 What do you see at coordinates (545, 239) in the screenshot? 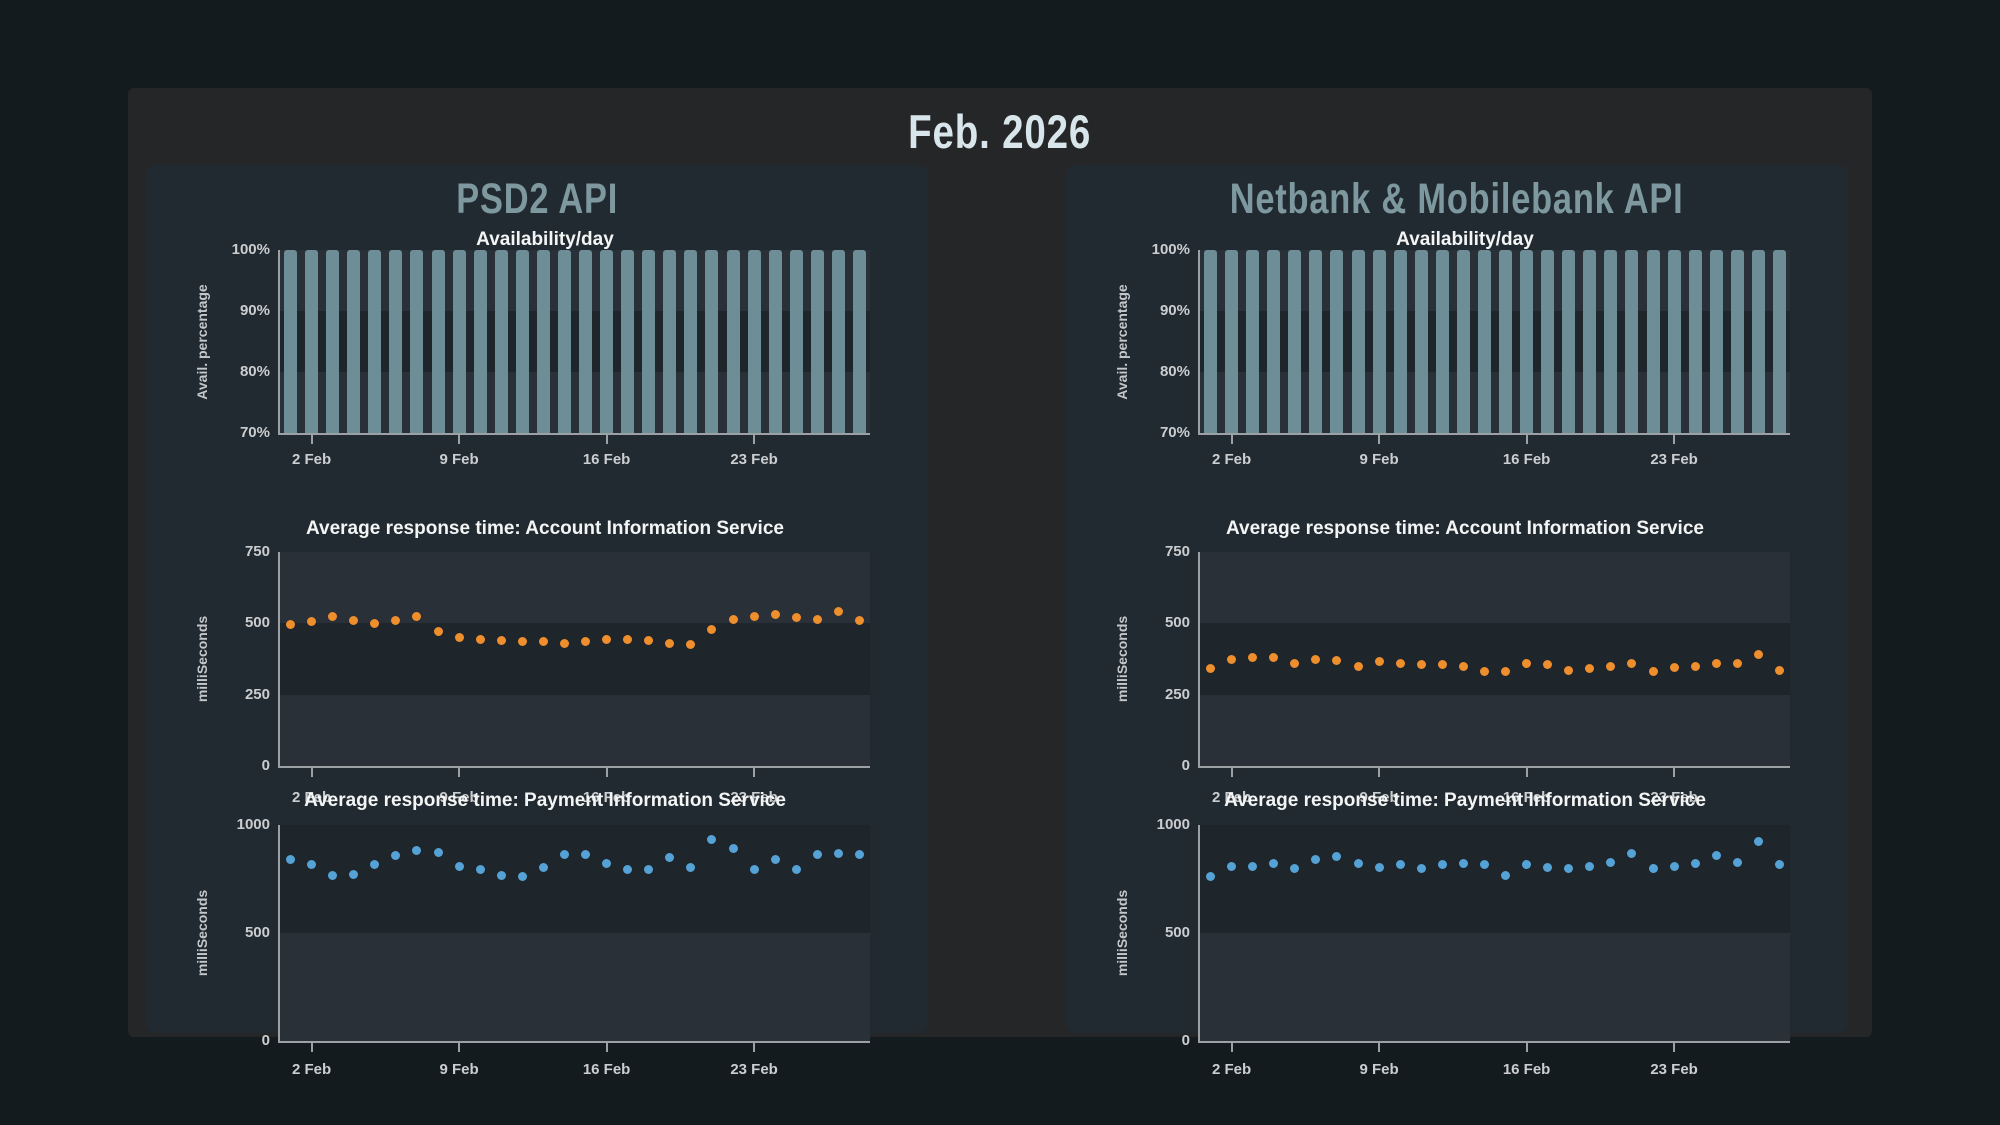
I see `chart-title: Availability/day` at bounding box center [545, 239].